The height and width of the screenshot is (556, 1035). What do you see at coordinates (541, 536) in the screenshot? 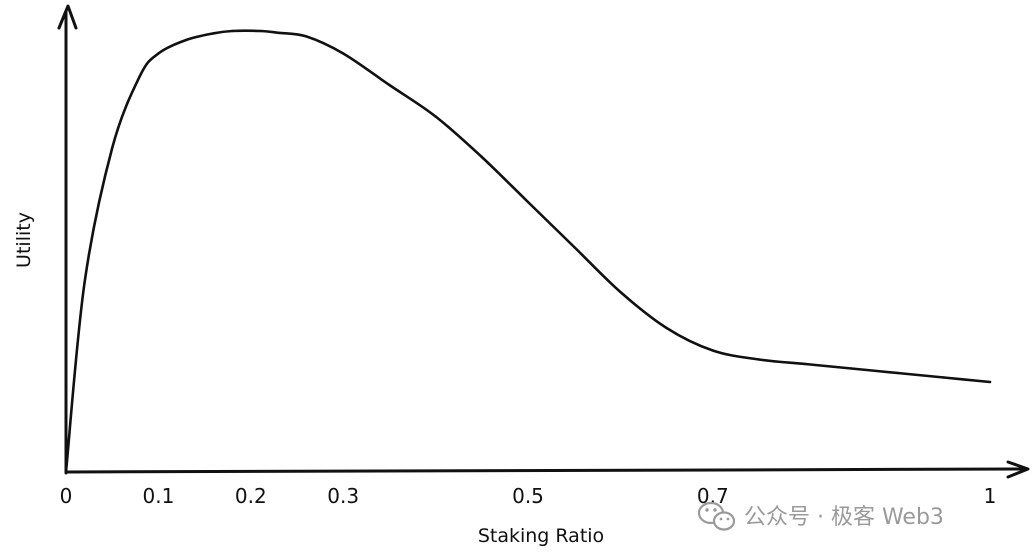
I see `x-axis-title: Staking Ratio` at bounding box center [541, 536].